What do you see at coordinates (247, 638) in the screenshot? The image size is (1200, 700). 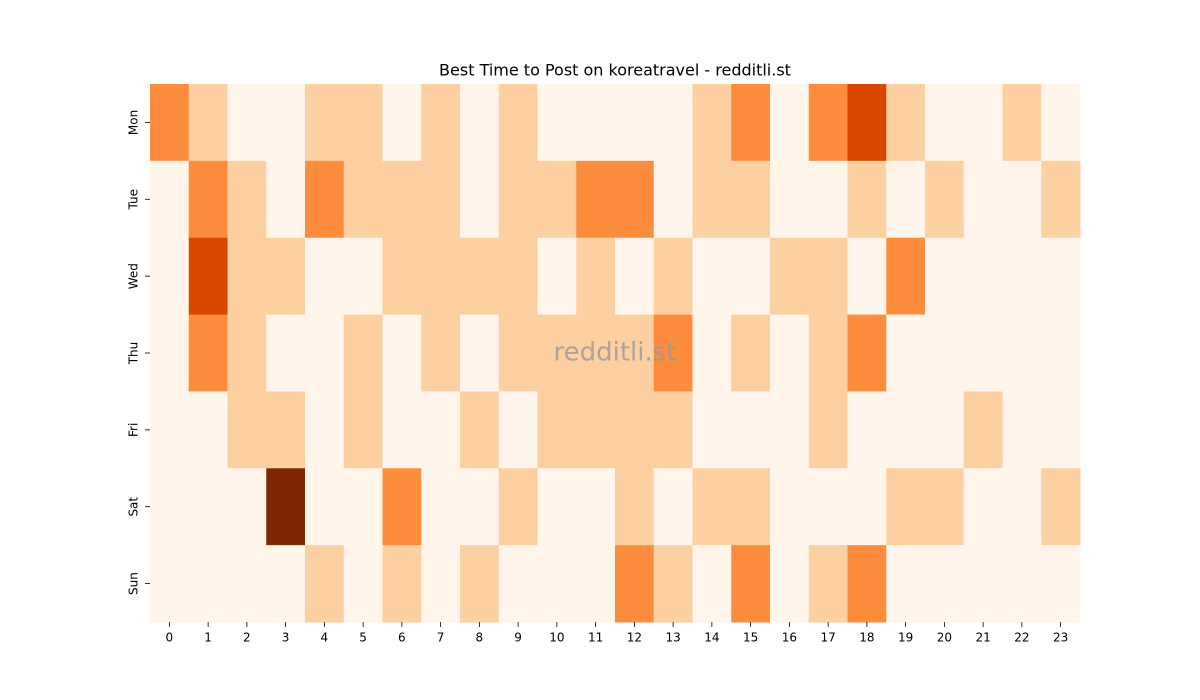 I see `x-tick-label: 2` at bounding box center [247, 638].